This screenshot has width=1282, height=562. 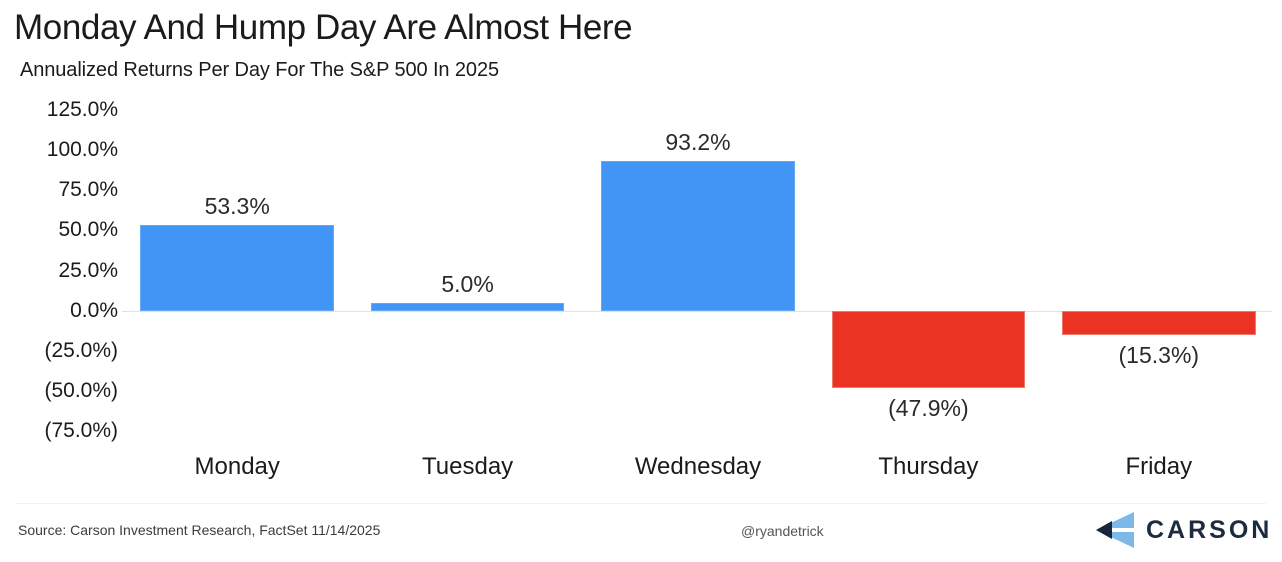 What do you see at coordinates (1159, 323) in the screenshot?
I see `bar-friday` at bounding box center [1159, 323].